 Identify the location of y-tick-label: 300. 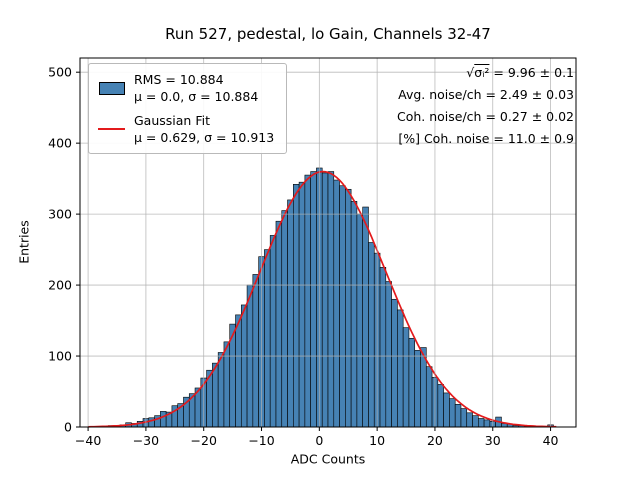
(60, 214).